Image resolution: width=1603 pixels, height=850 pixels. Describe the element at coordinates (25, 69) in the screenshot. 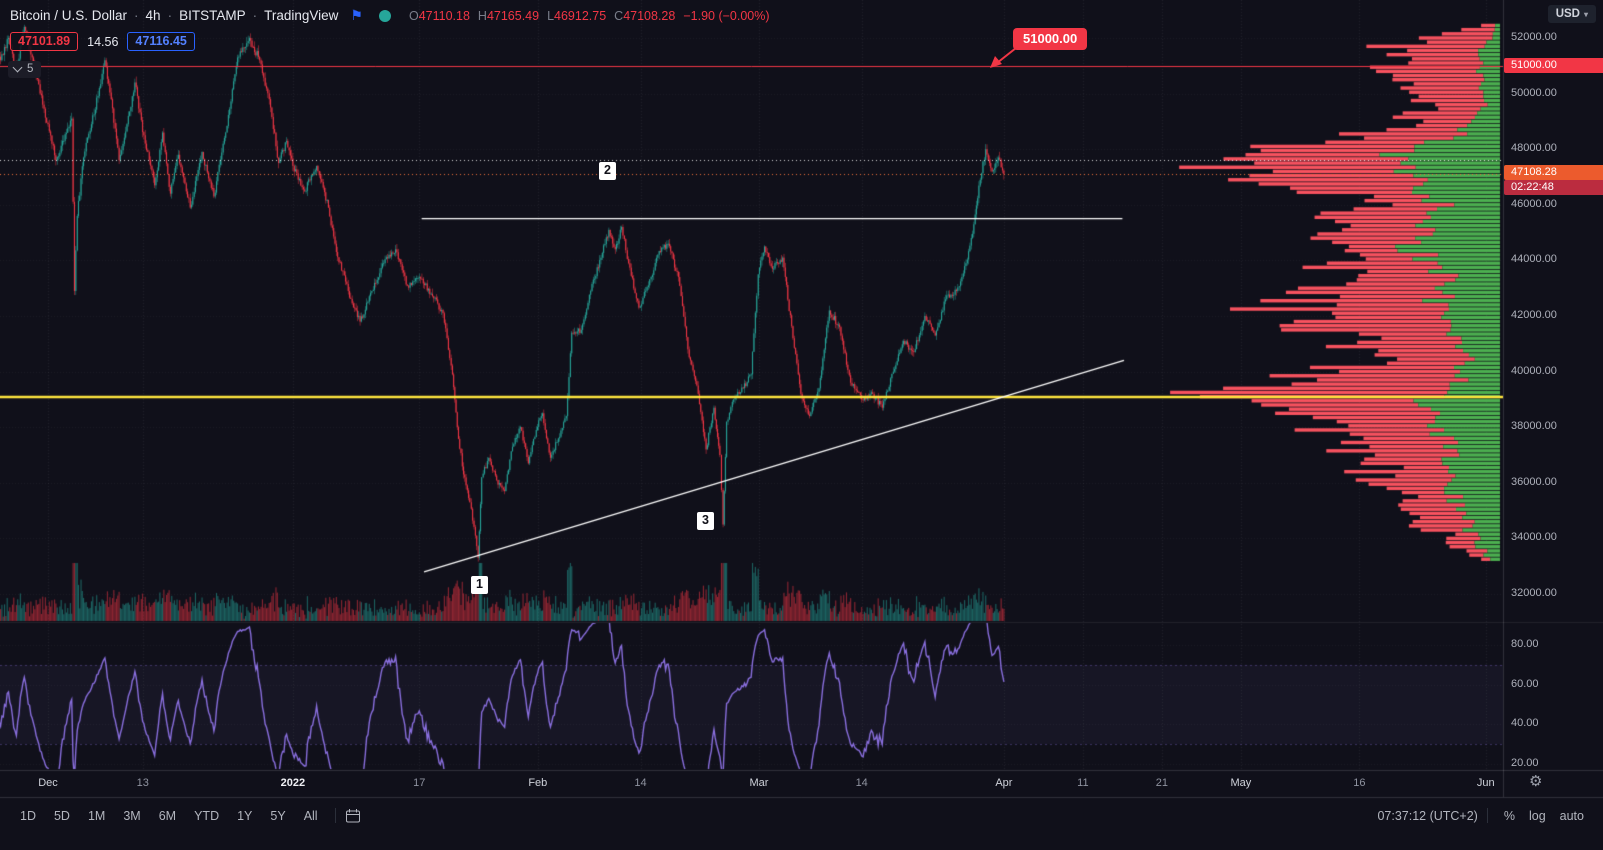

I see `indicators-collapse-button: 5` at that location.